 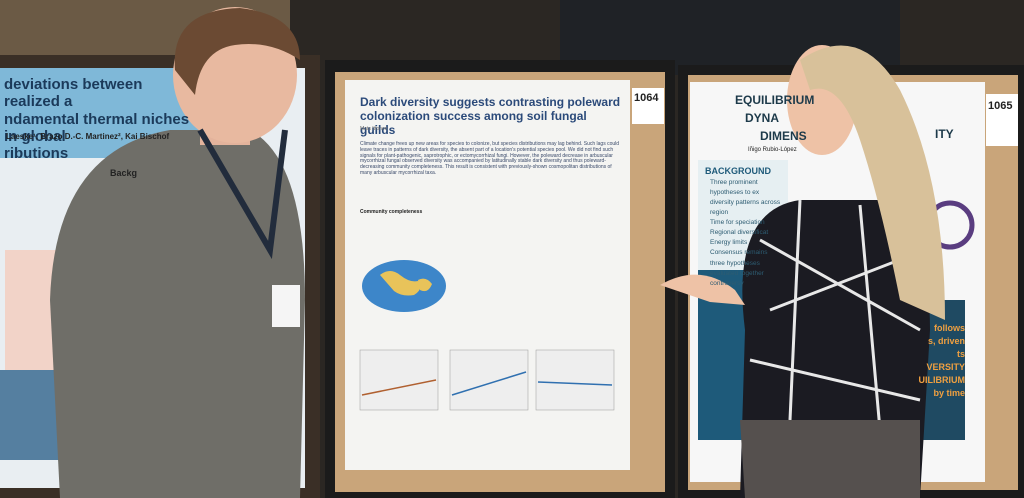 What do you see at coordinates (739, 233) in the screenshot?
I see `text-line: Regional diversificat` at bounding box center [739, 233].